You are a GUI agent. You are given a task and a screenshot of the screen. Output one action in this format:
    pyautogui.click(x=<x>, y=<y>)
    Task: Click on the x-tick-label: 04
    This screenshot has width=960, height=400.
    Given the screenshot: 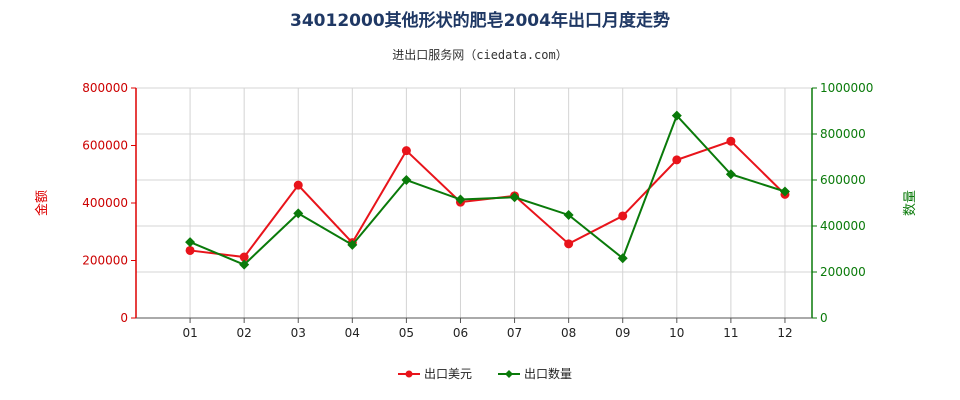 What is the action you would take?
    pyautogui.click(x=352, y=333)
    